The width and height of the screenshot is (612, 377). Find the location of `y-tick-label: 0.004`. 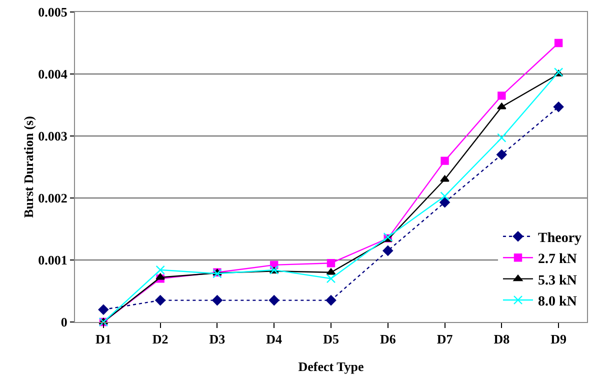

y-tick-label: 0.004 is located at coordinates (53, 74).